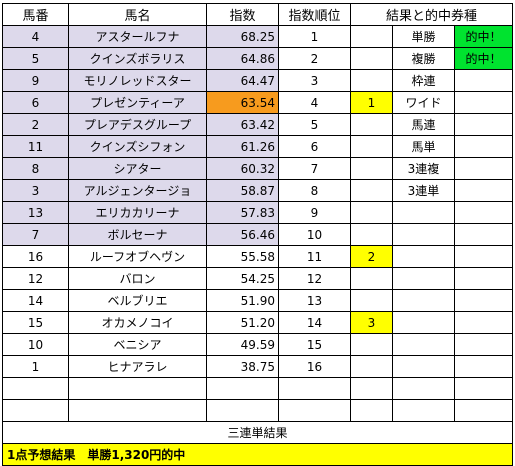  I want to click on index-cell: 61.26, so click(242, 146).